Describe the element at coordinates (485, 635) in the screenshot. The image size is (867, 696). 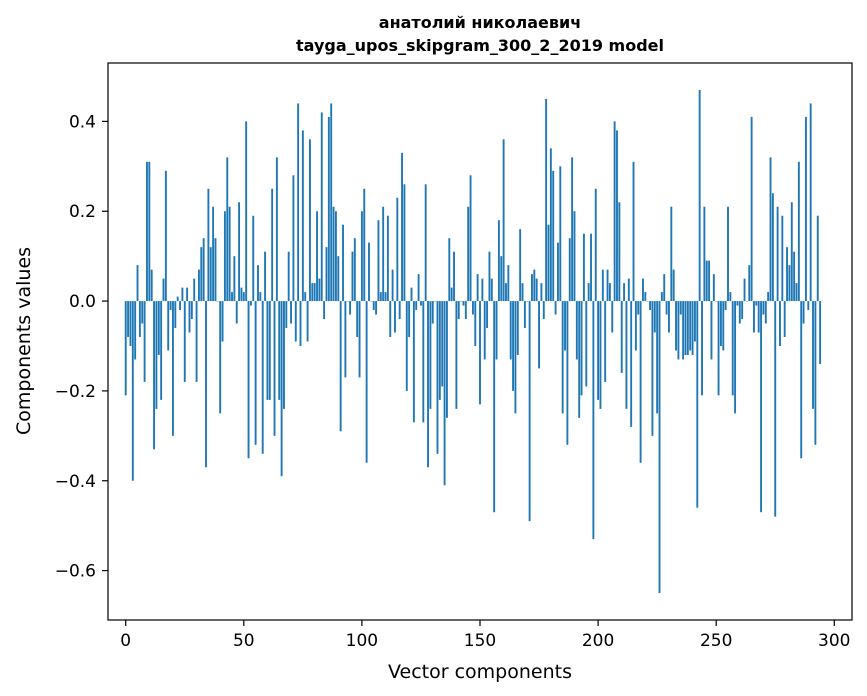
I see `x-axis: 0 50 100 150 200 250 300` at that location.